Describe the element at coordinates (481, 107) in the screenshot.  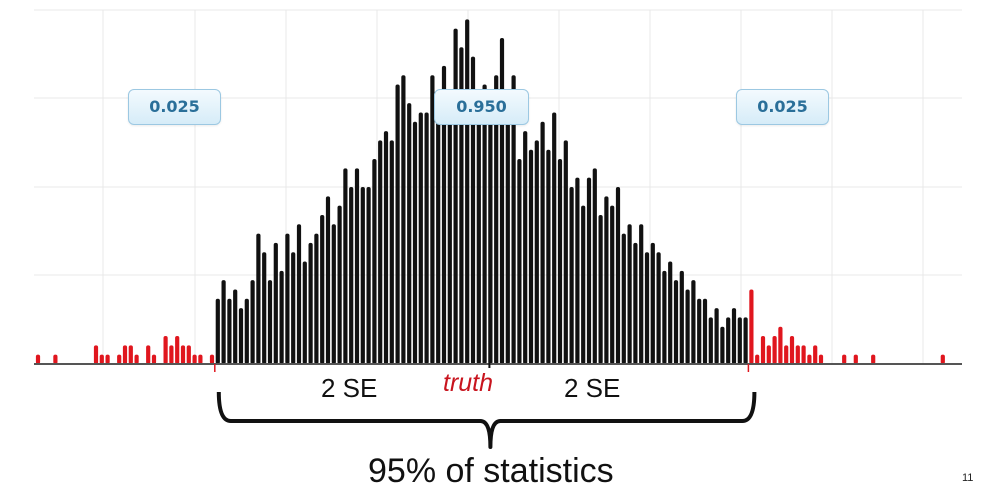
I see `middle-proportion-badge: 0.950` at that location.